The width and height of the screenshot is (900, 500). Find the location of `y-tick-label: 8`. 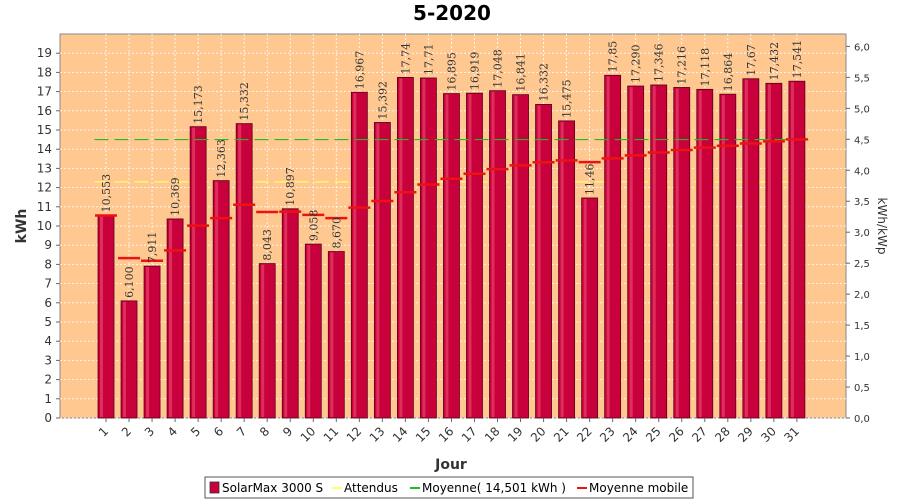

y-tick-label: 8 is located at coordinates (48, 264).